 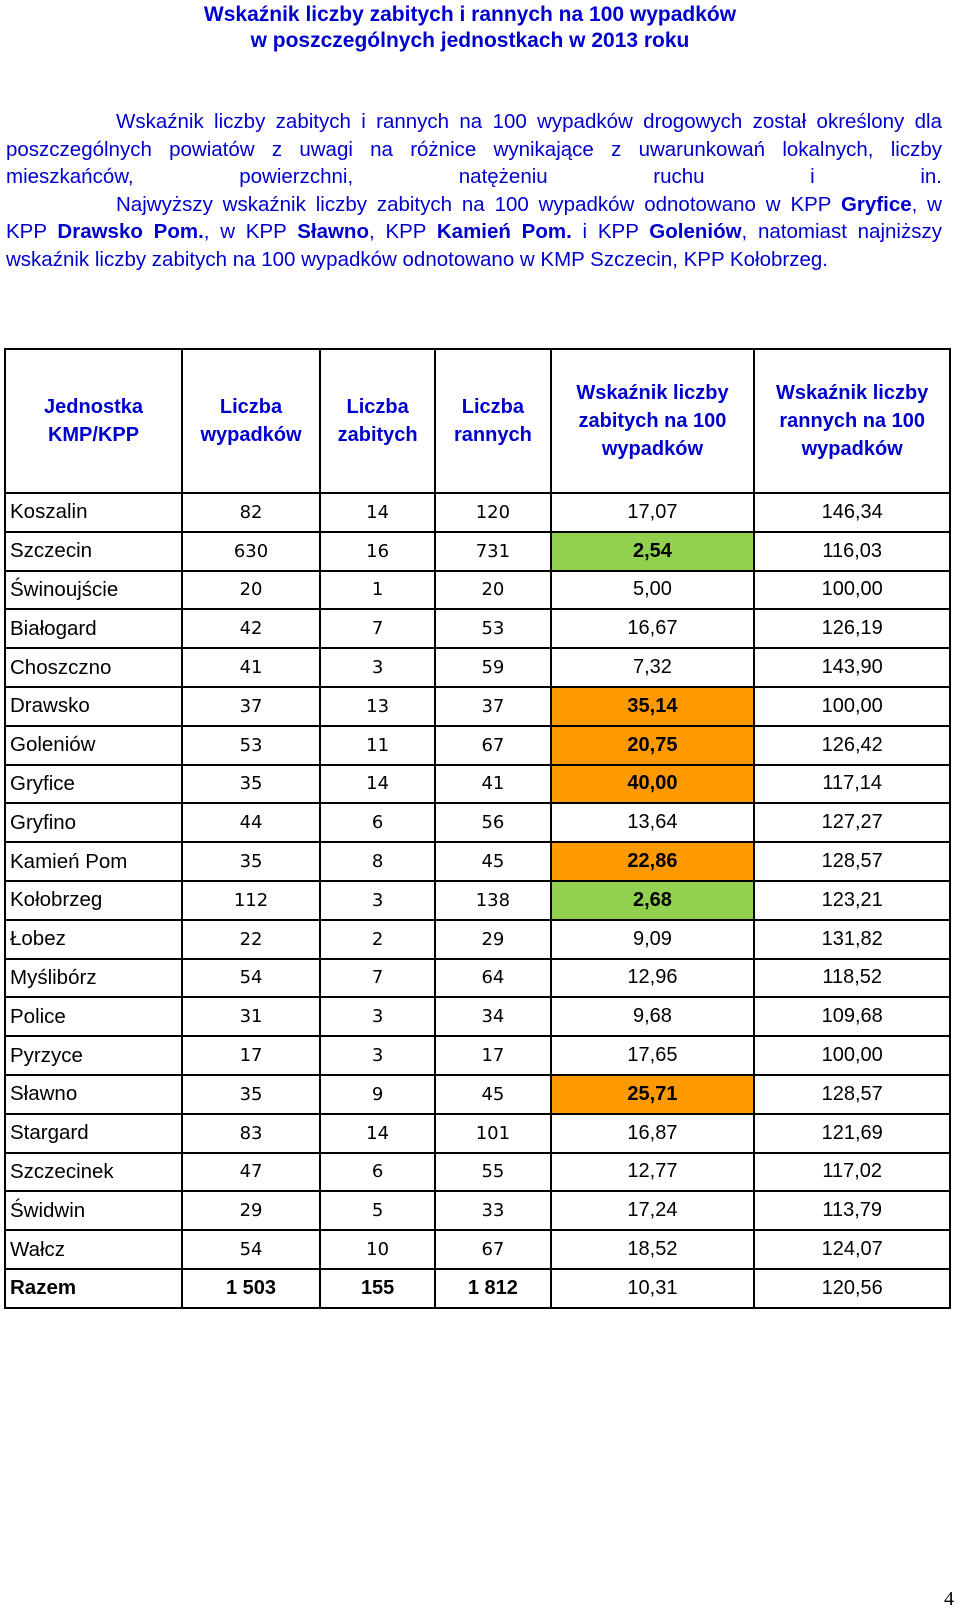 What do you see at coordinates (610, 231) in the screenshot?
I see `intro-p2-i: i KPP` at bounding box center [610, 231].